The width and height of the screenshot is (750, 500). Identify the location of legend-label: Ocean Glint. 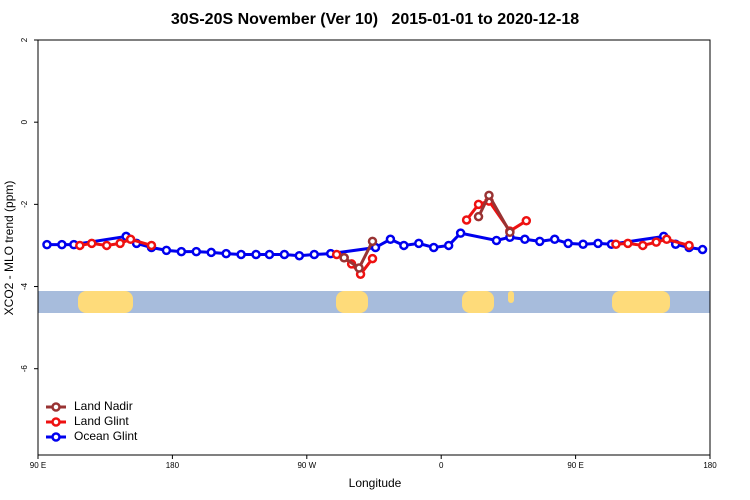
(106, 436).